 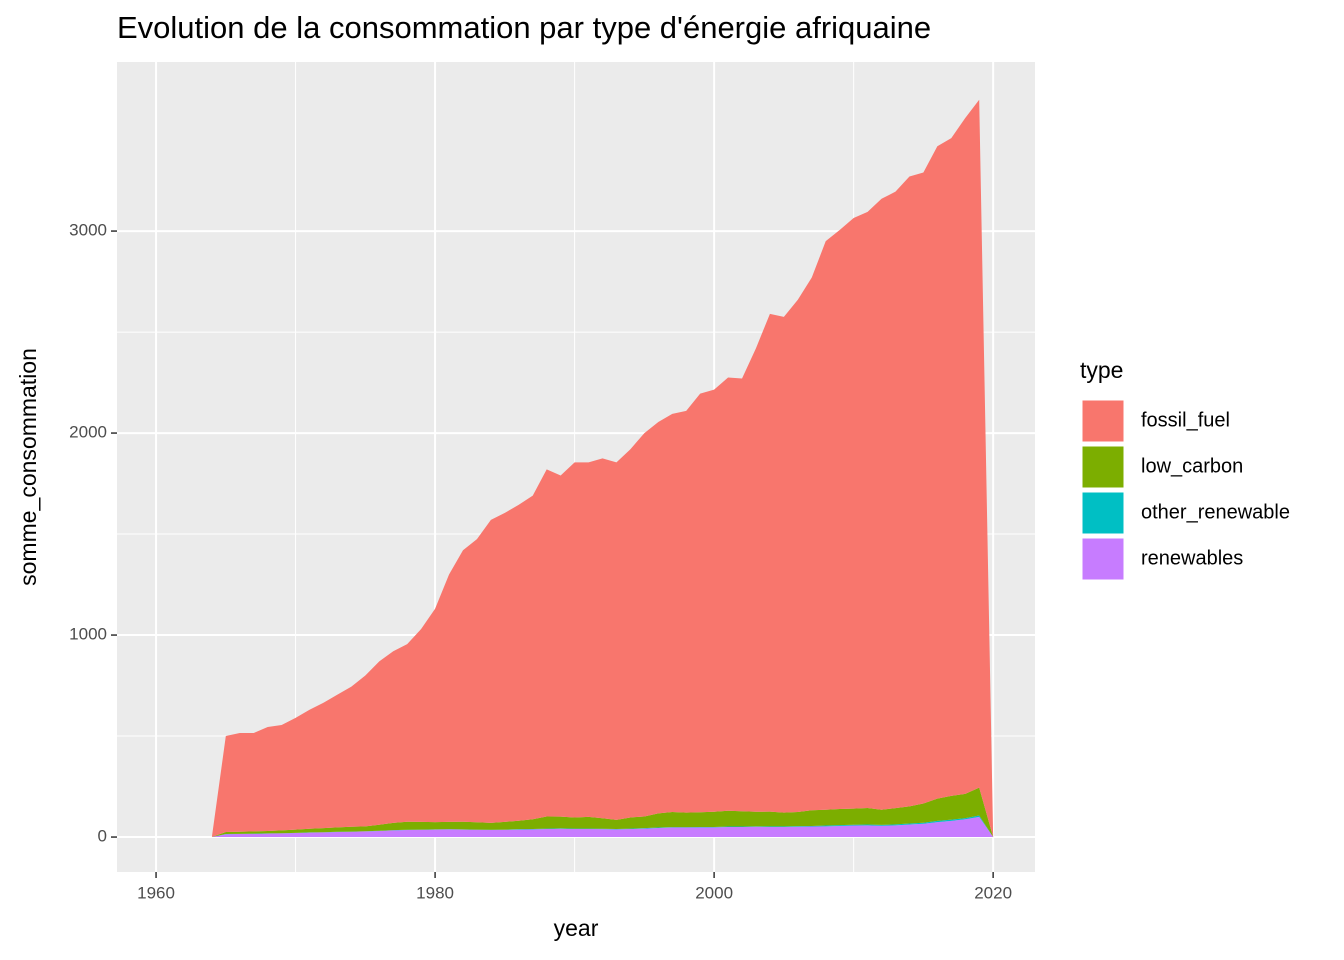 I want to click on legend-label: other_renewable, so click(x=1215, y=512).